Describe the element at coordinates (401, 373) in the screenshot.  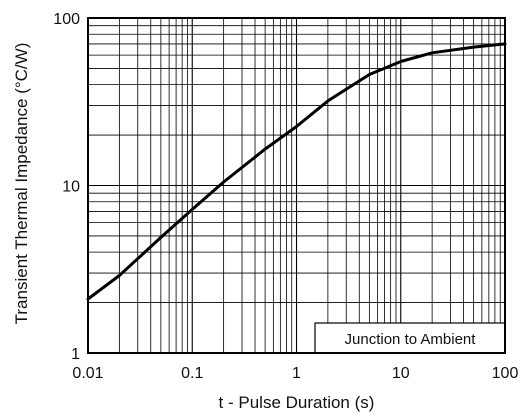
I see `x-tick-label: 10` at that location.